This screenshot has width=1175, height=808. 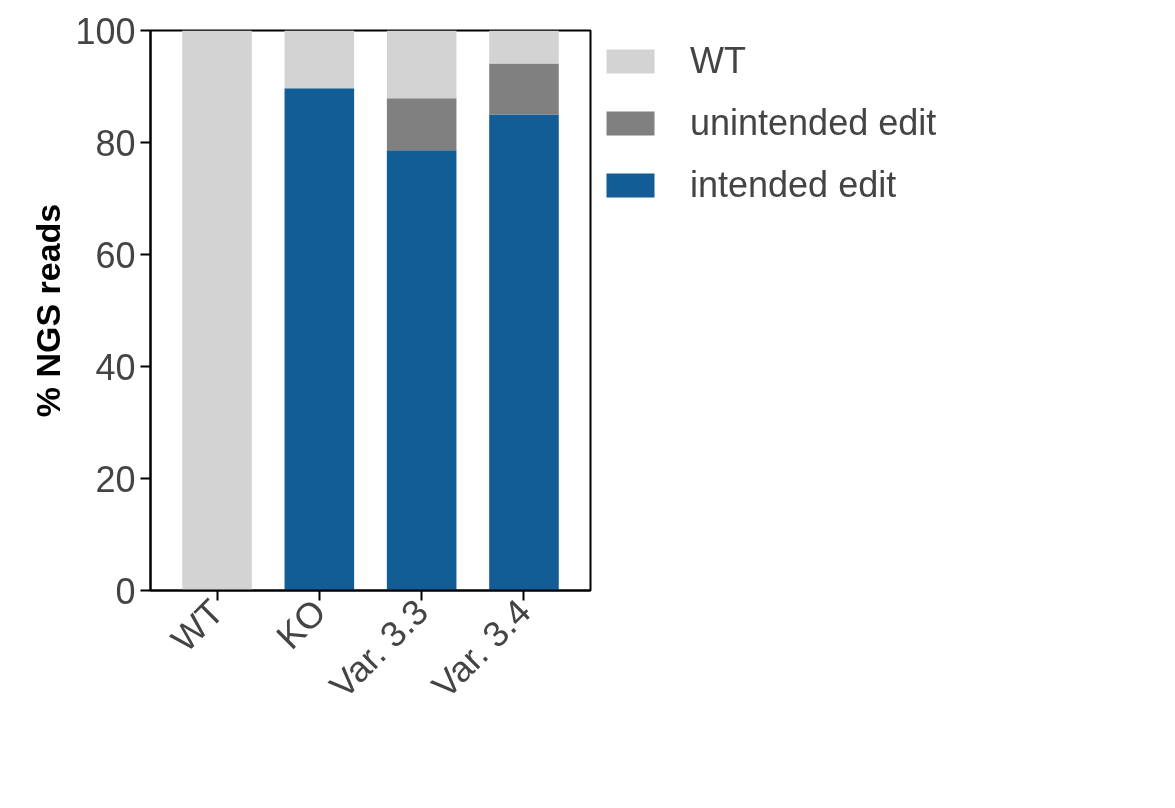 I want to click on legend-label: WT, so click(x=718, y=61).